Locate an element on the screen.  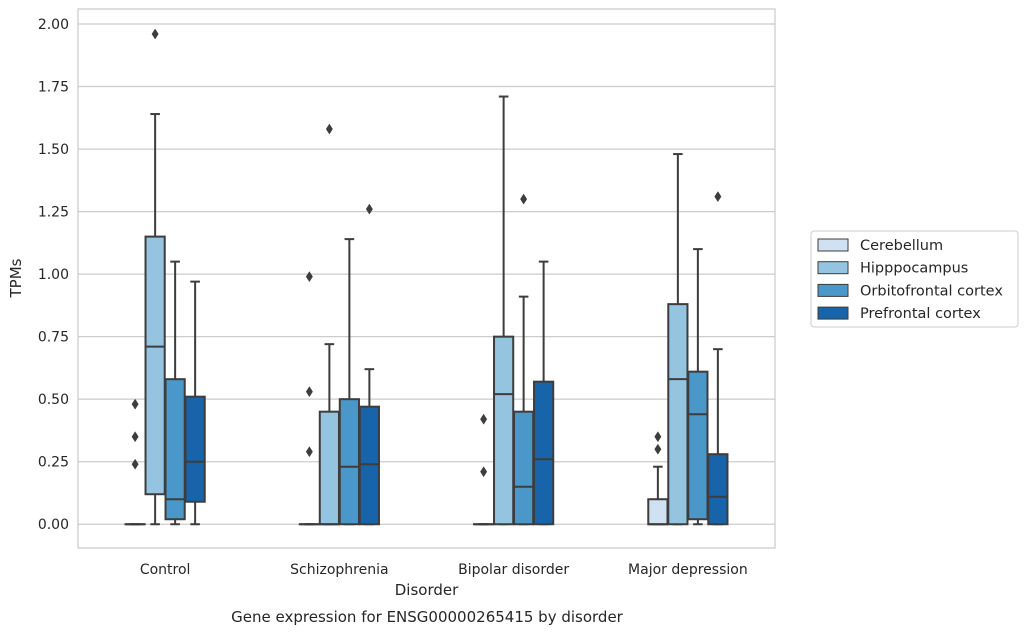
y-axis-ticks: 0.00 0.25 0.50 0.75 1.00 1.25 1.50 1.75 2.00 is located at coordinates (53, 275).